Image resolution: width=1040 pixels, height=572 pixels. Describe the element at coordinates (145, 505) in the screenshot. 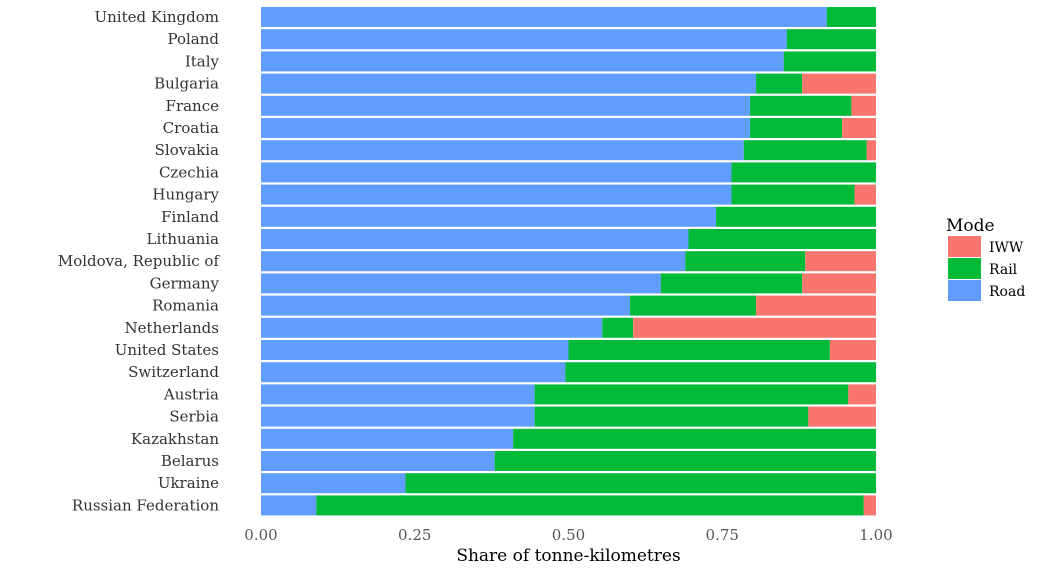

I see `category-label: Russian Federation` at that location.